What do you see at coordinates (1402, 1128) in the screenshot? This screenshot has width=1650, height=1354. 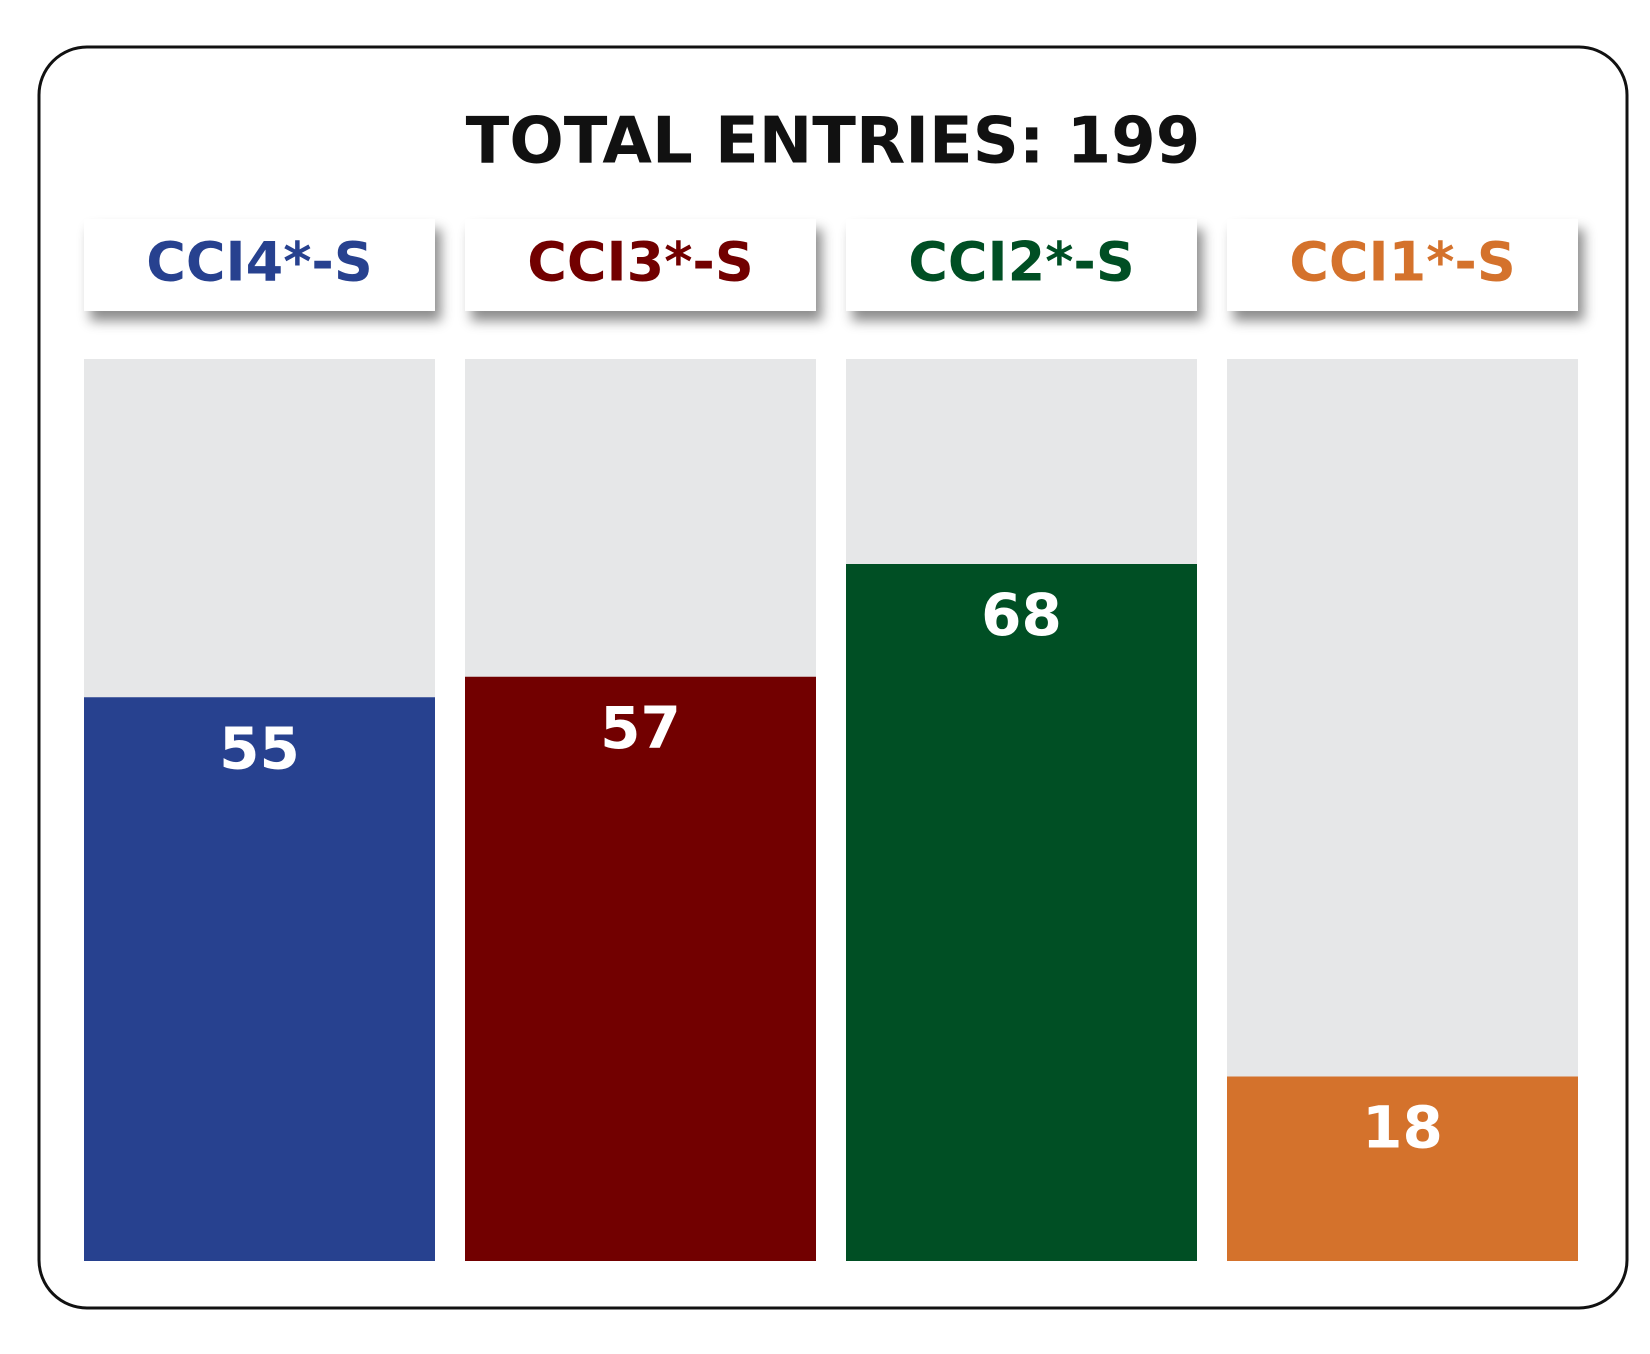 I see `value-label: 18` at bounding box center [1402, 1128].